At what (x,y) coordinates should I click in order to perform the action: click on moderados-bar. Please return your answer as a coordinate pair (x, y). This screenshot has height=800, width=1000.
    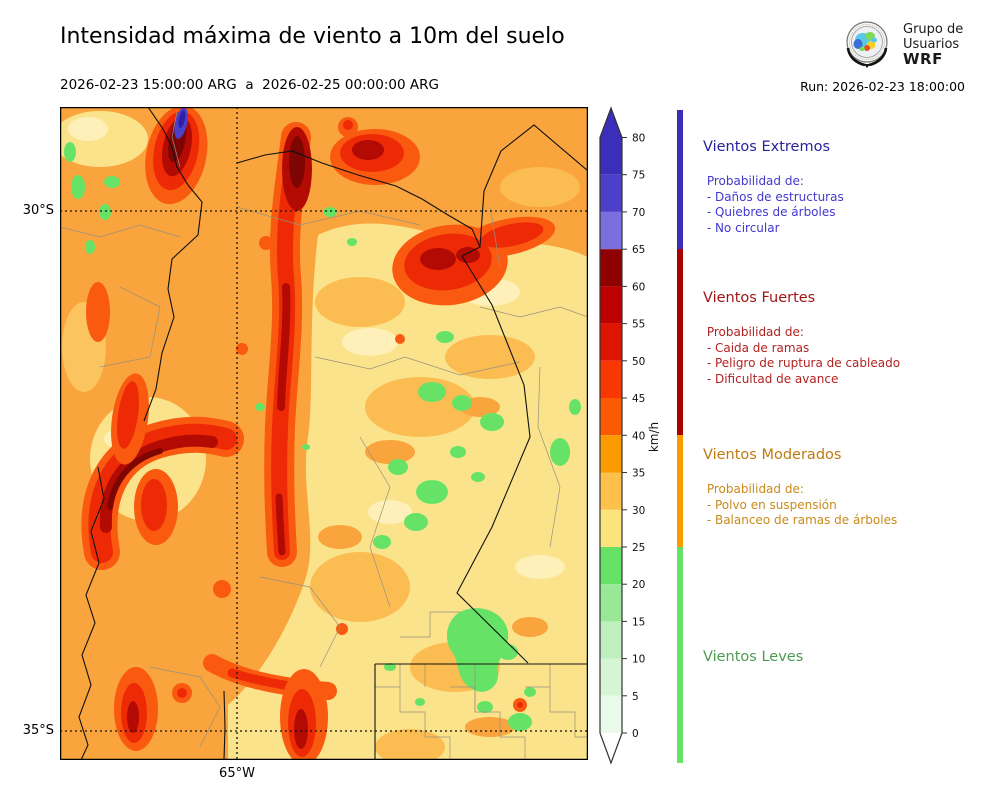
    Looking at the image, I should click on (680, 491).